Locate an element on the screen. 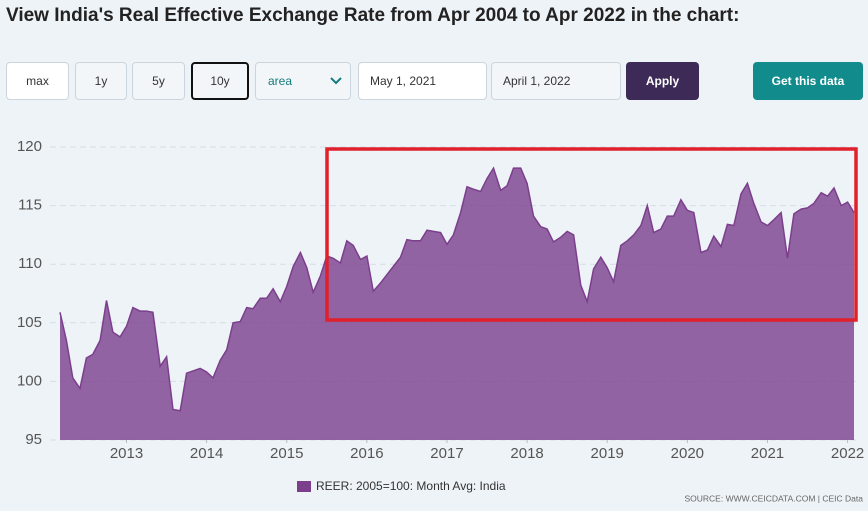 The height and width of the screenshot is (511, 868). chart-type-select: area is located at coordinates (303, 81).